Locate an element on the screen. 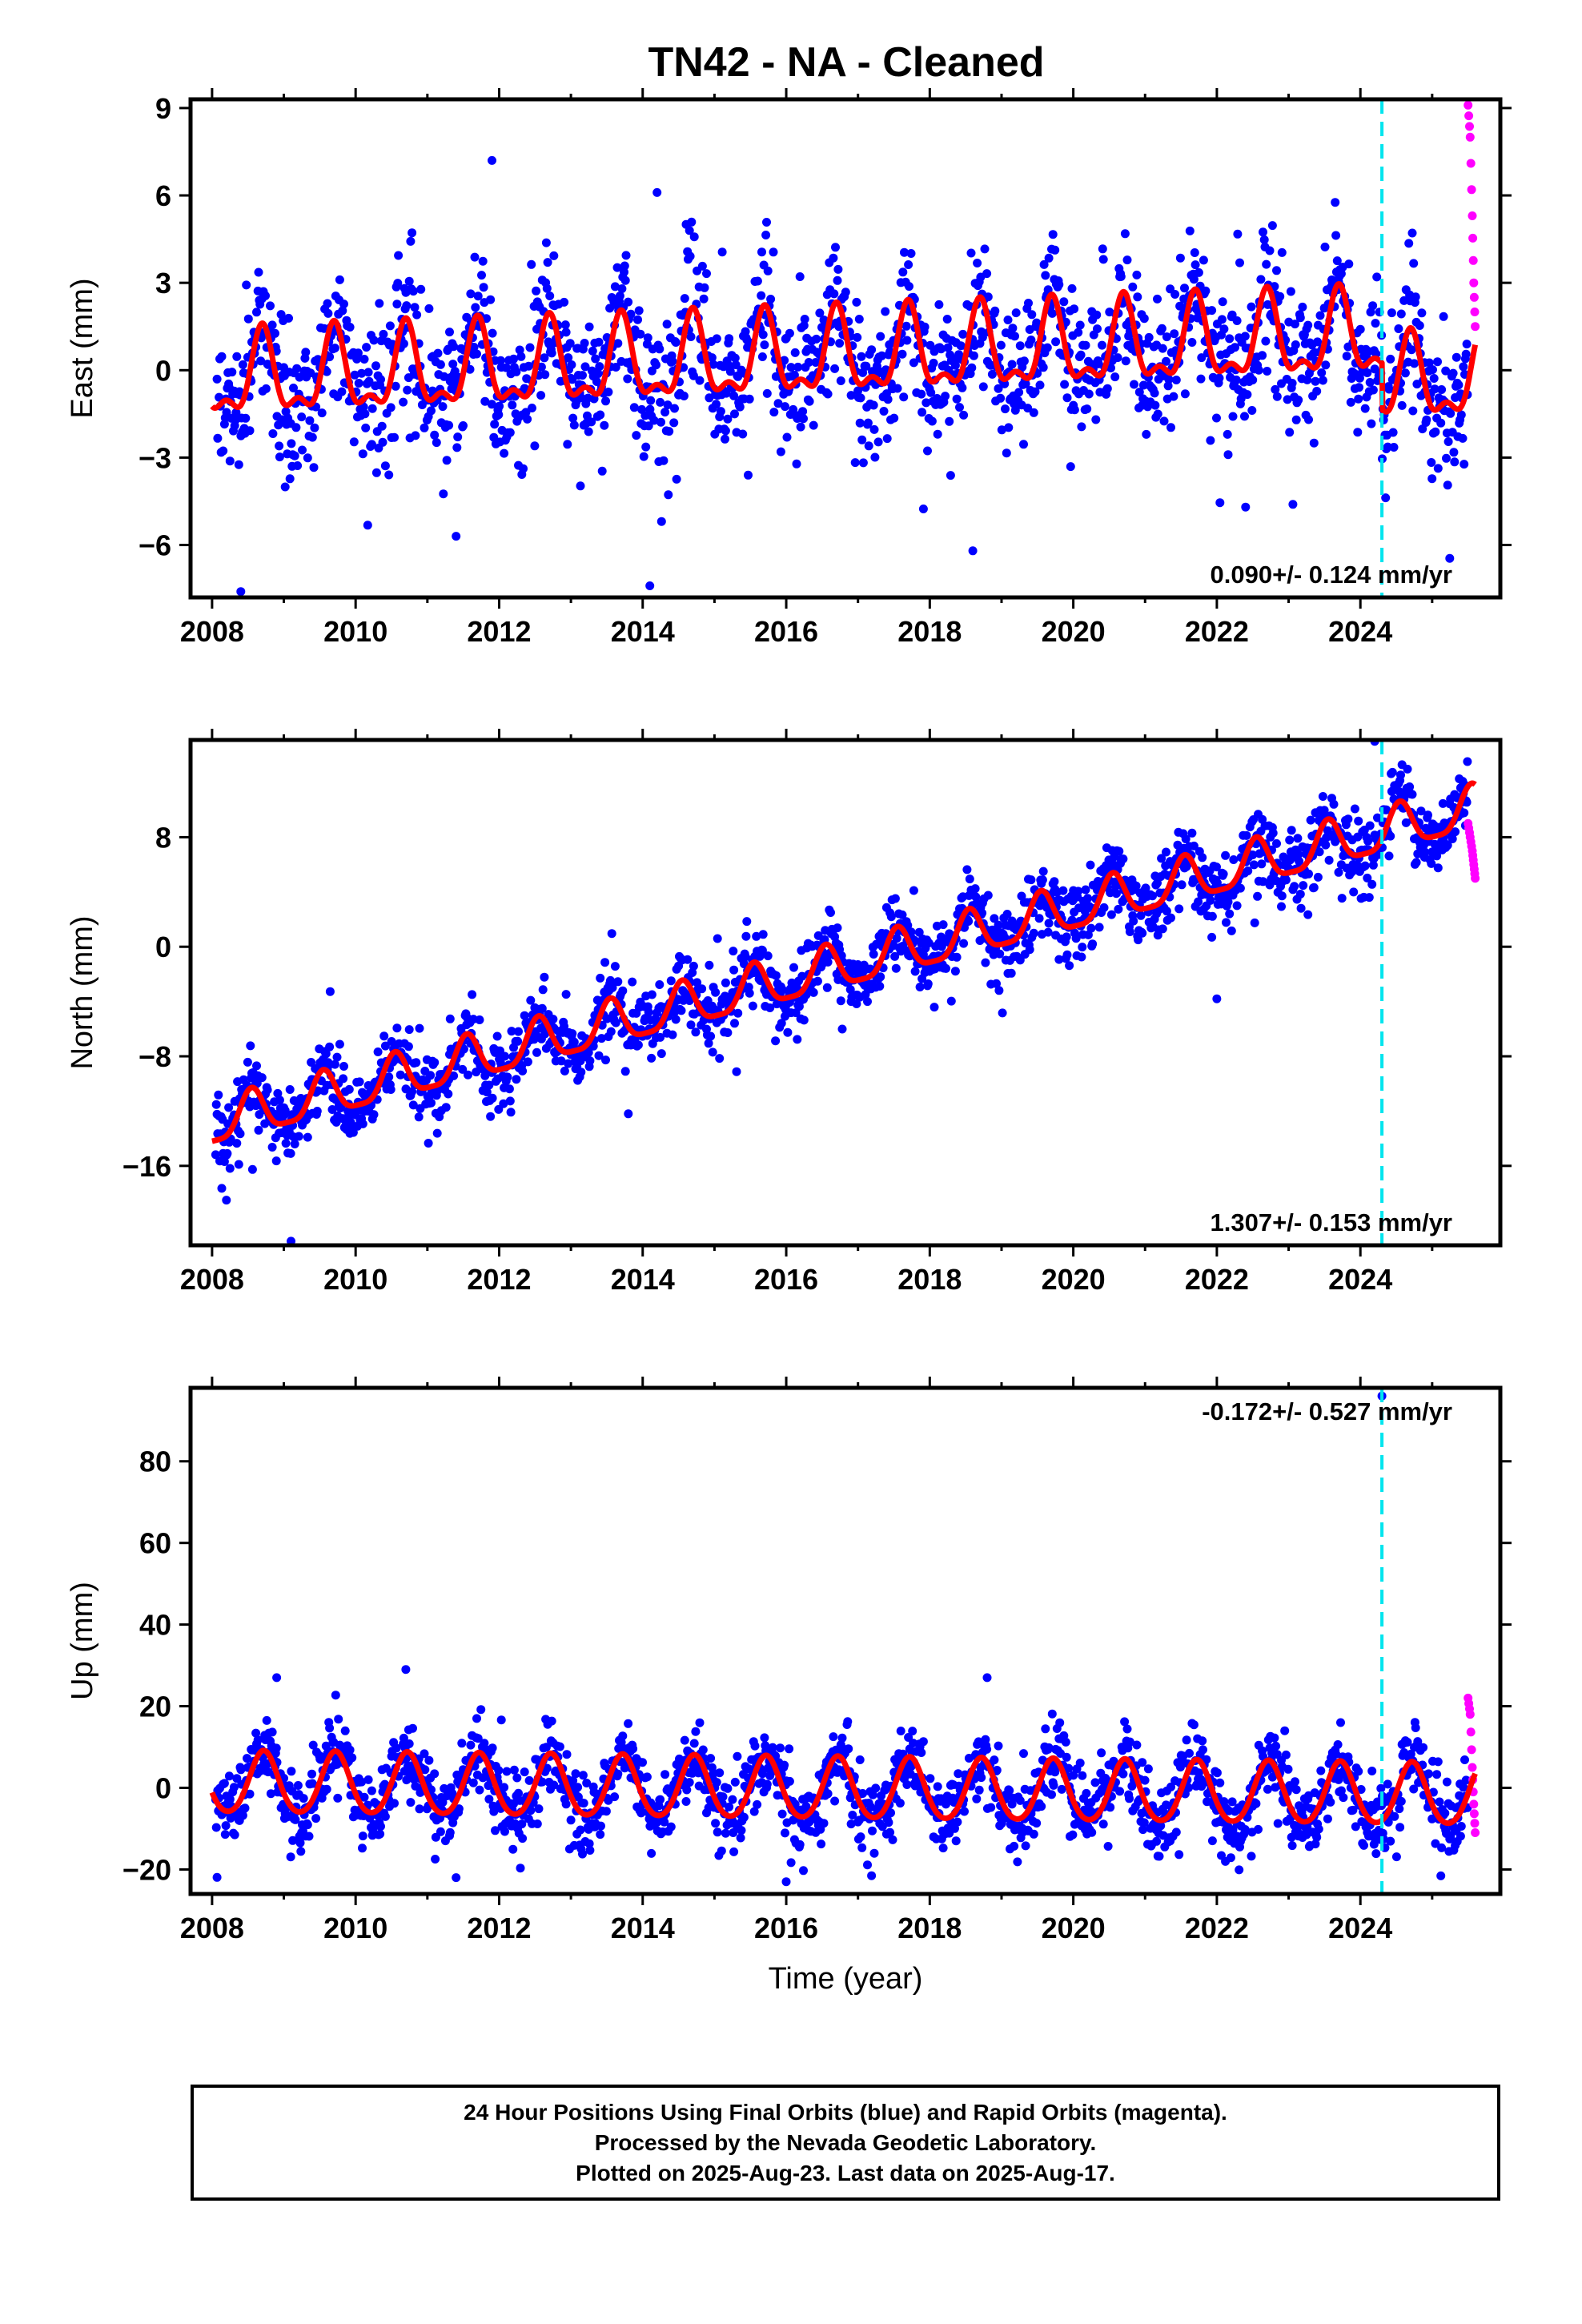 The height and width of the screenshot is (2324, 1582). east-ytick-label: 3 is located at coordinates (163, 283).